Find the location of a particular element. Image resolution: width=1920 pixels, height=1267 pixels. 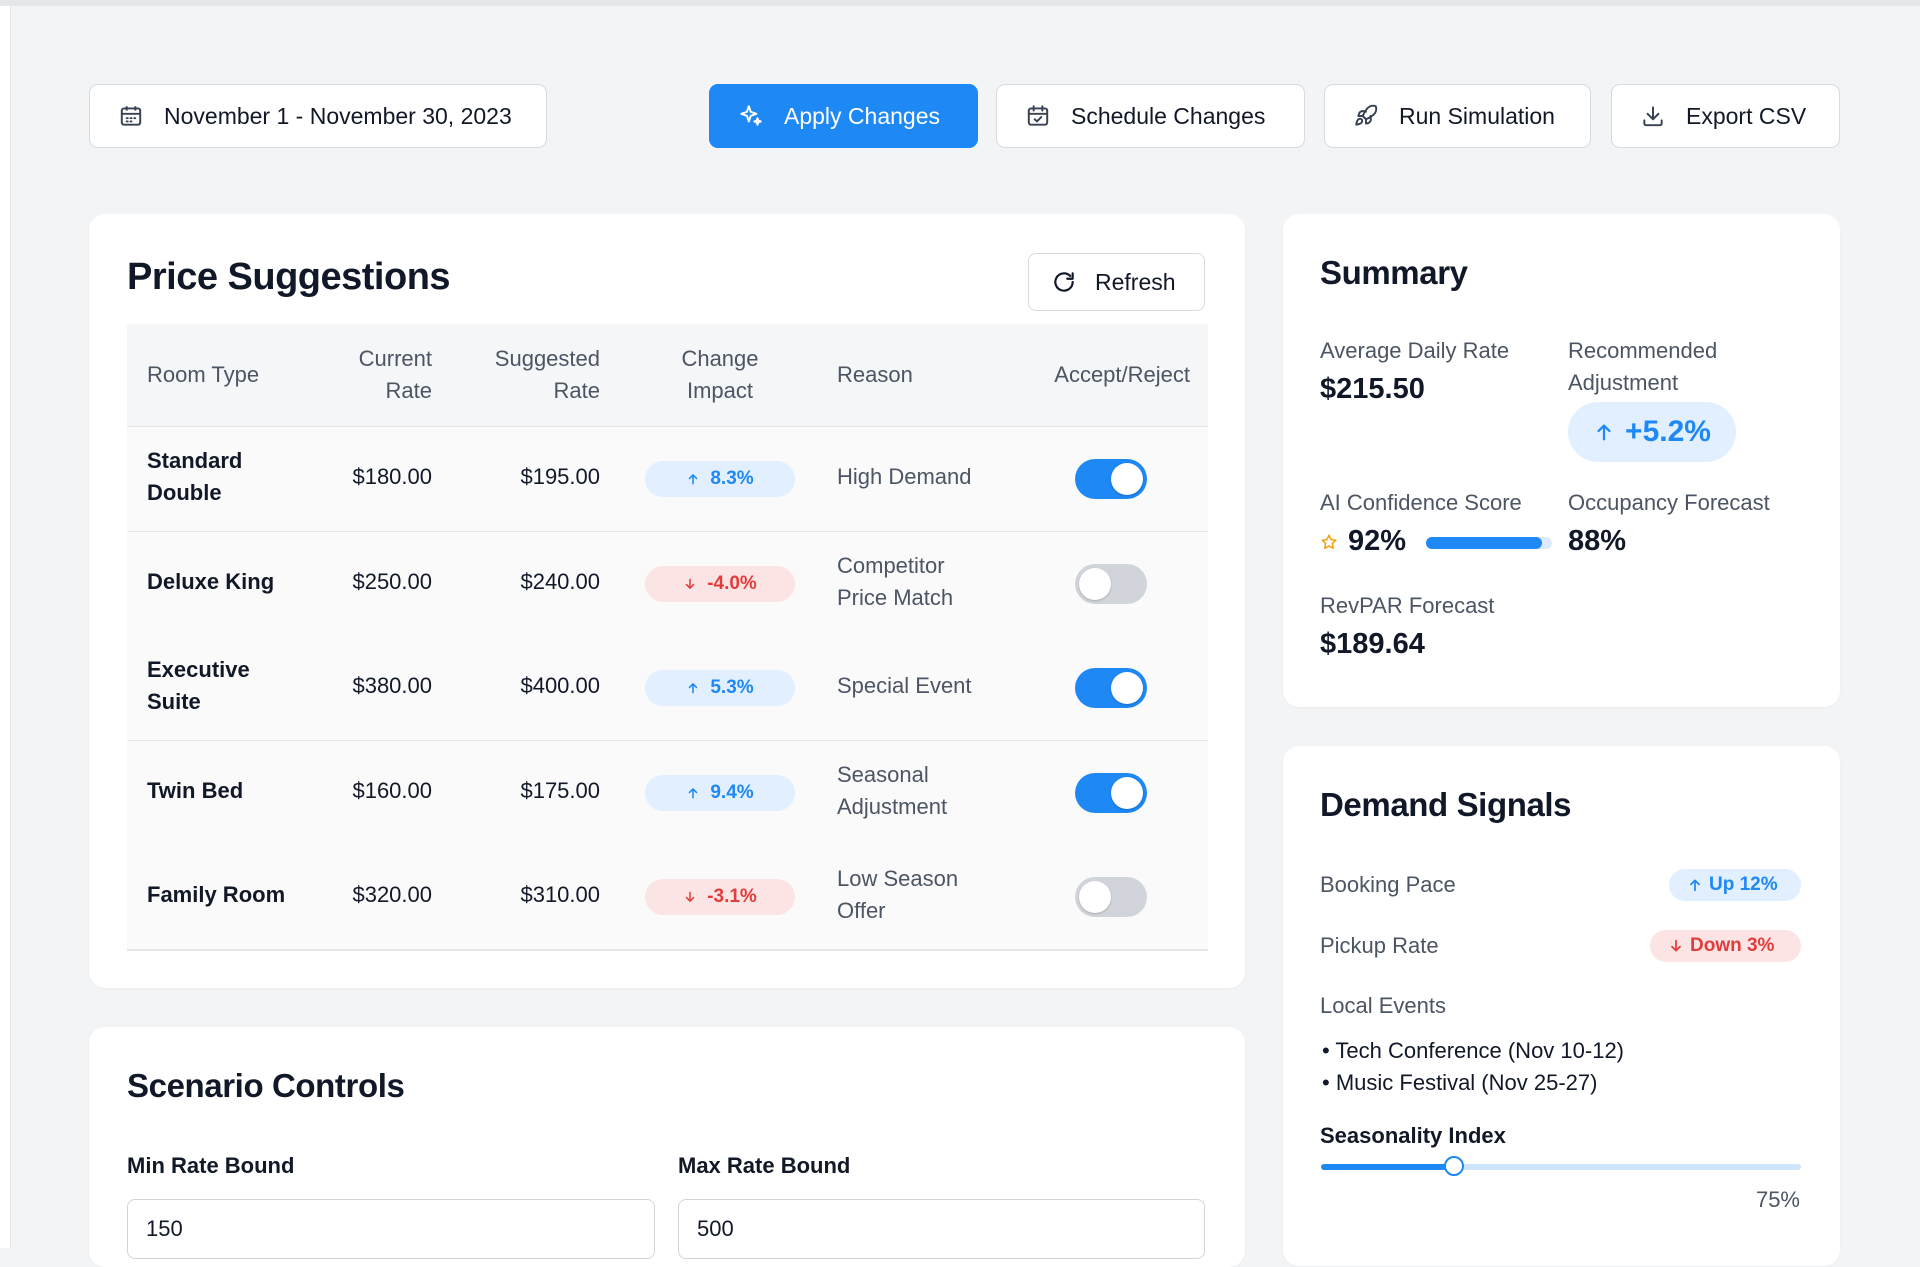

refresh-button: Refresh is located at coordinates (1116, 282).